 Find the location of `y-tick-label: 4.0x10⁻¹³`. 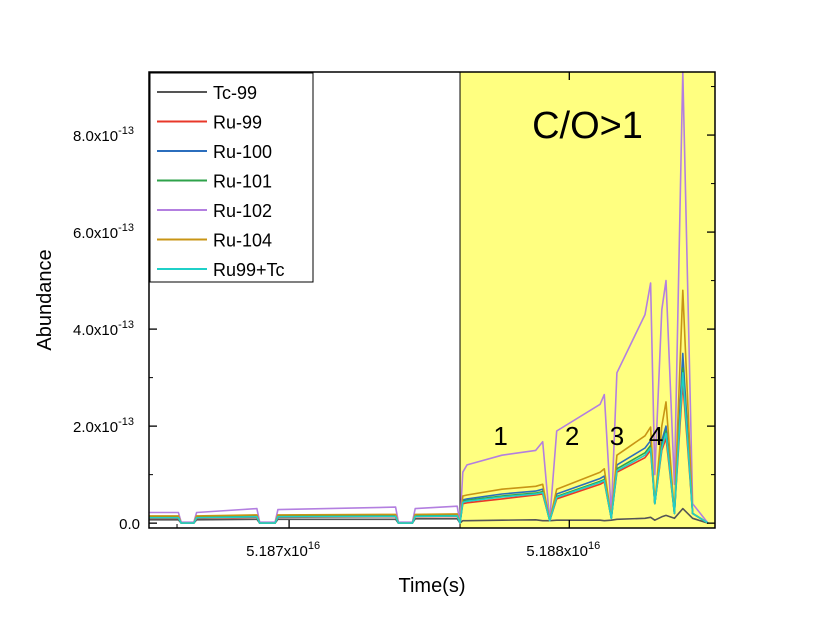

y-tick-label: 4.0x10⁻¹³ is located at coordinates (103, 329).